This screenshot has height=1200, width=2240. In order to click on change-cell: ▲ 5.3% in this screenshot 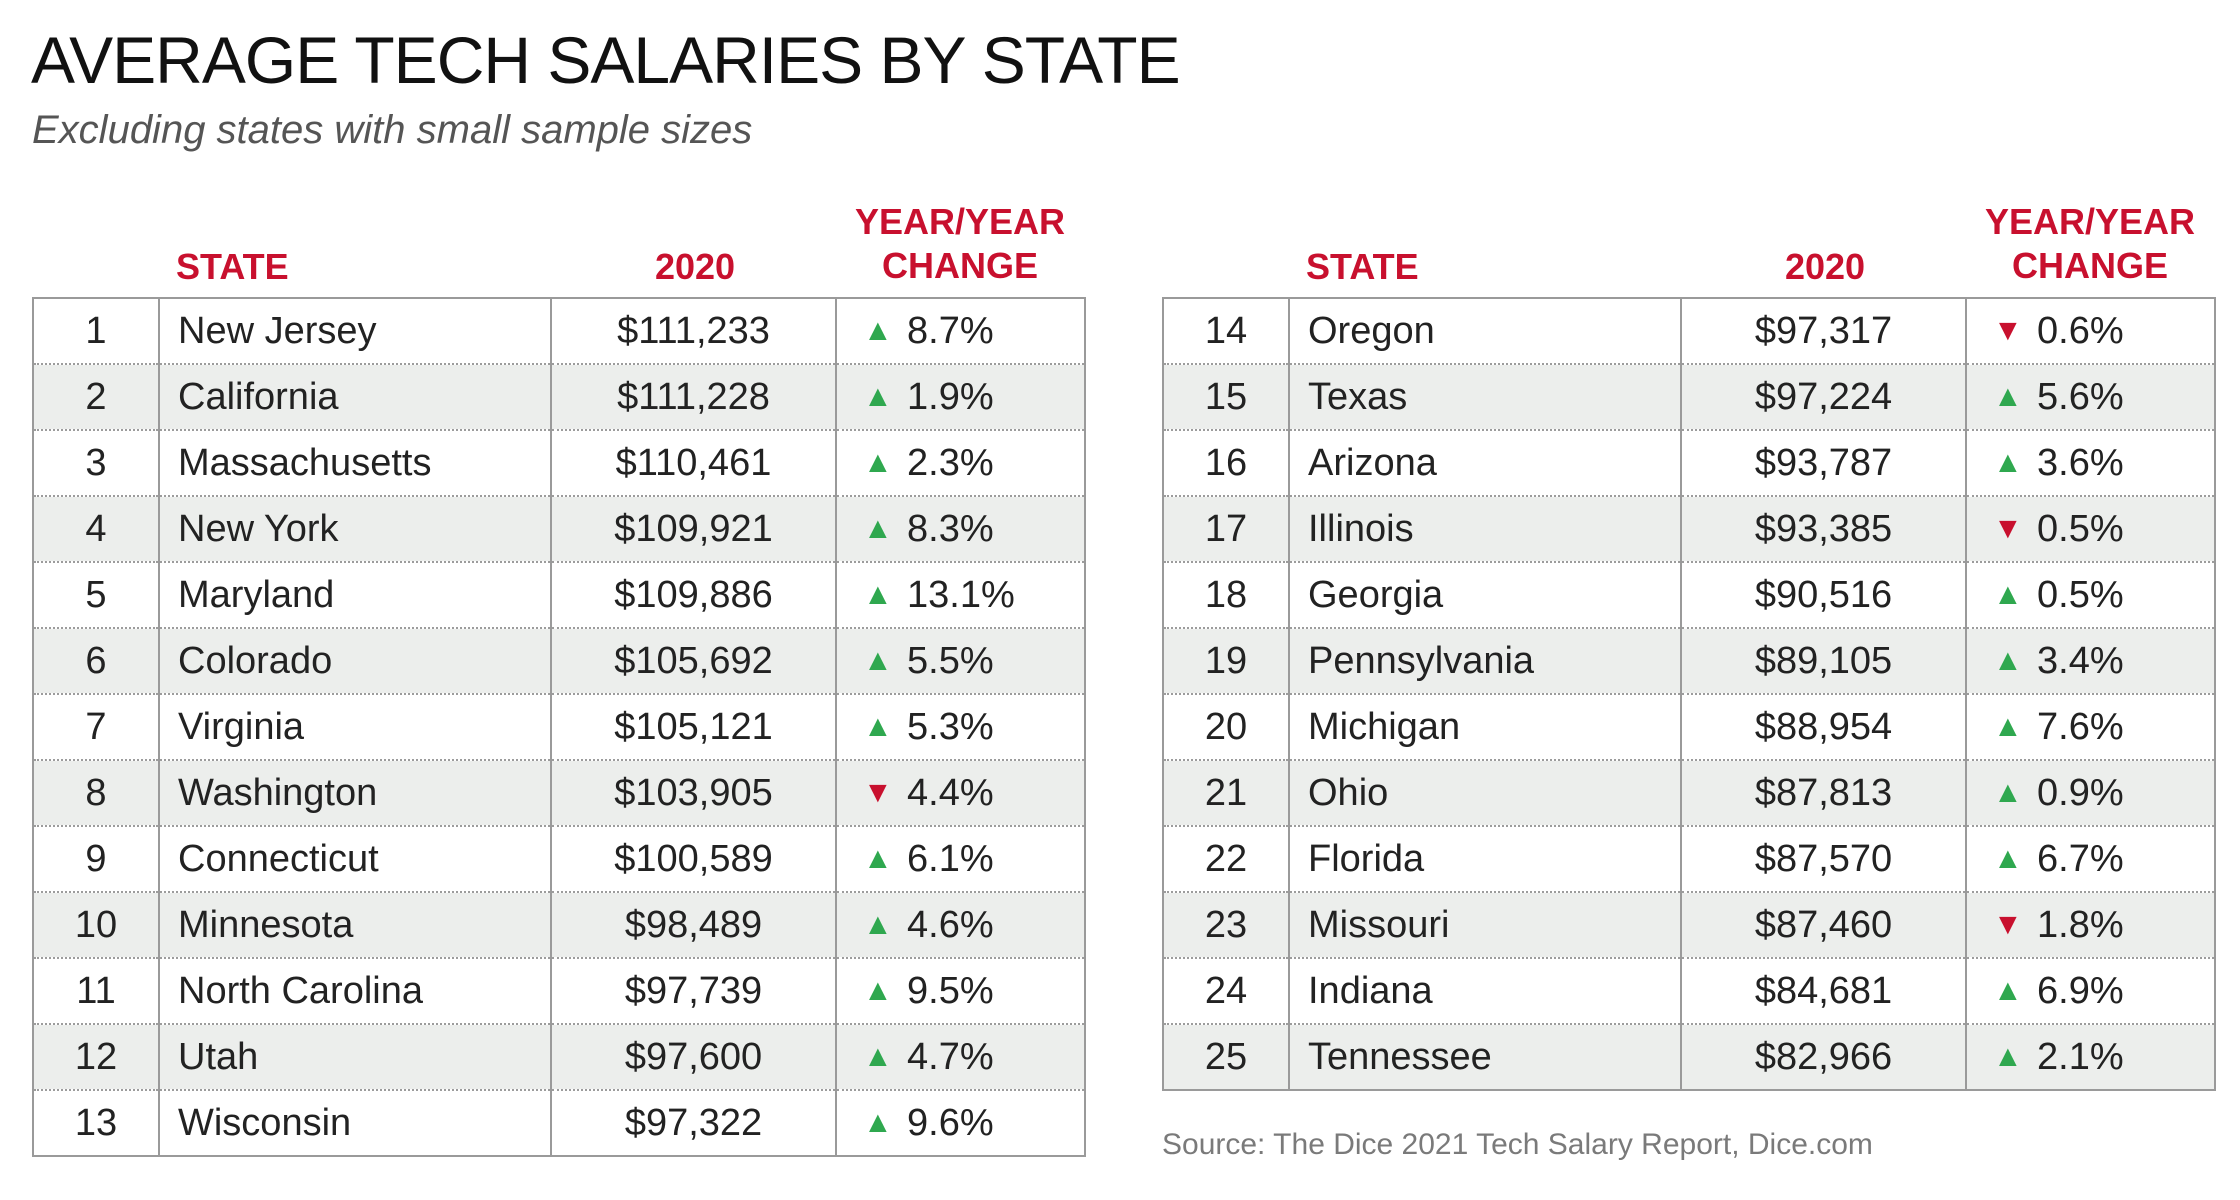, I will do `click(960, 727)`.